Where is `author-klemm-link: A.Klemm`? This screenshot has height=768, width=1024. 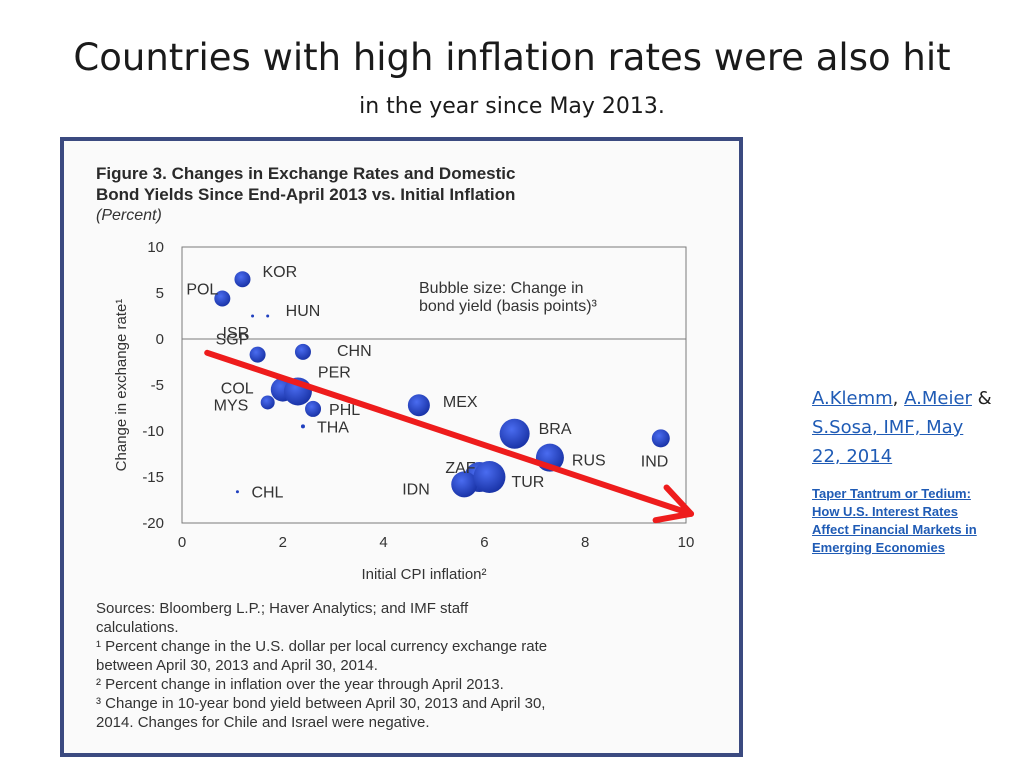
author-klemm-link: A.Klemm is located at coordinates (852, 398).